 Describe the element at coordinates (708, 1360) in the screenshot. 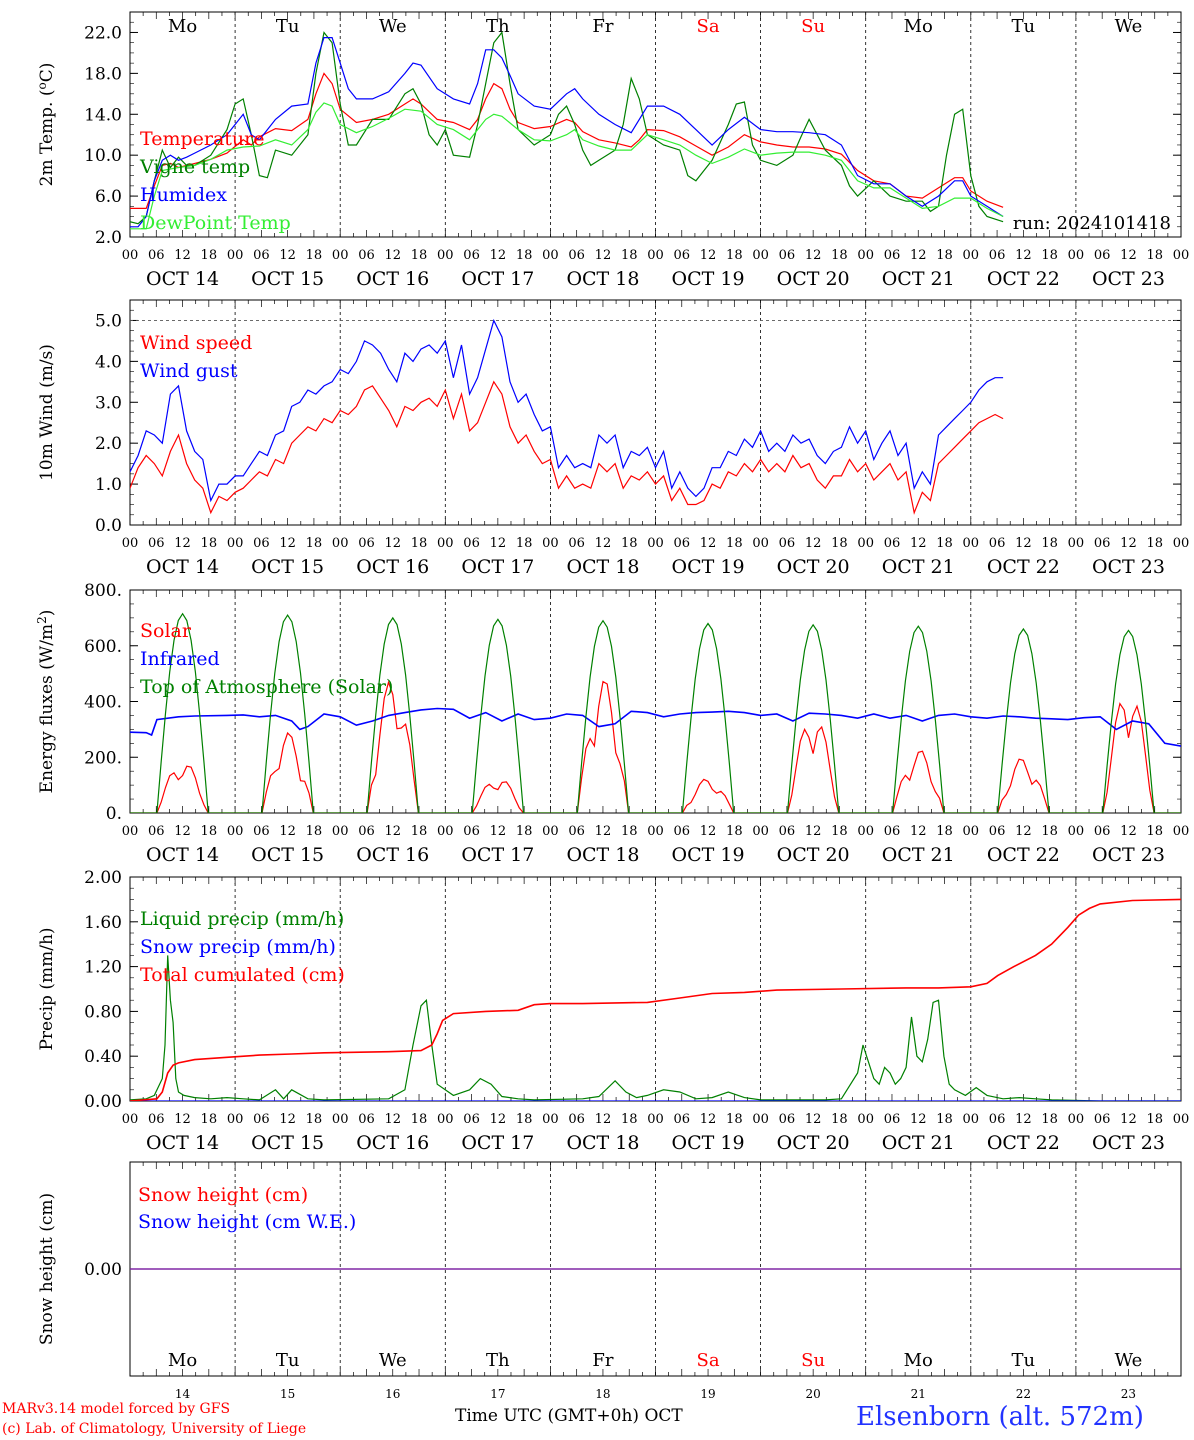

I see `weekday-label: Sa` at that location.